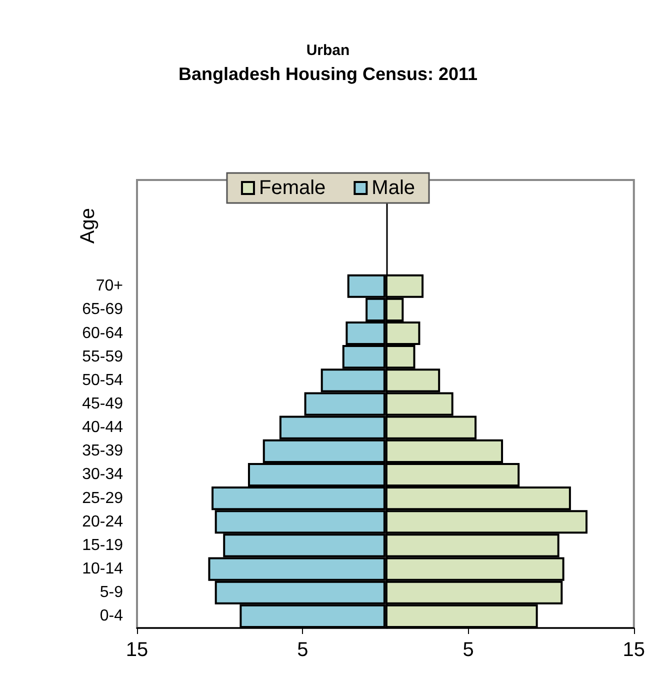 Image resolution: width=656 pixels, height=696 pixels. Describe the element at coordinates (103, 521) in the screenshot. I see `y-tick-label: 20-24` at that location.